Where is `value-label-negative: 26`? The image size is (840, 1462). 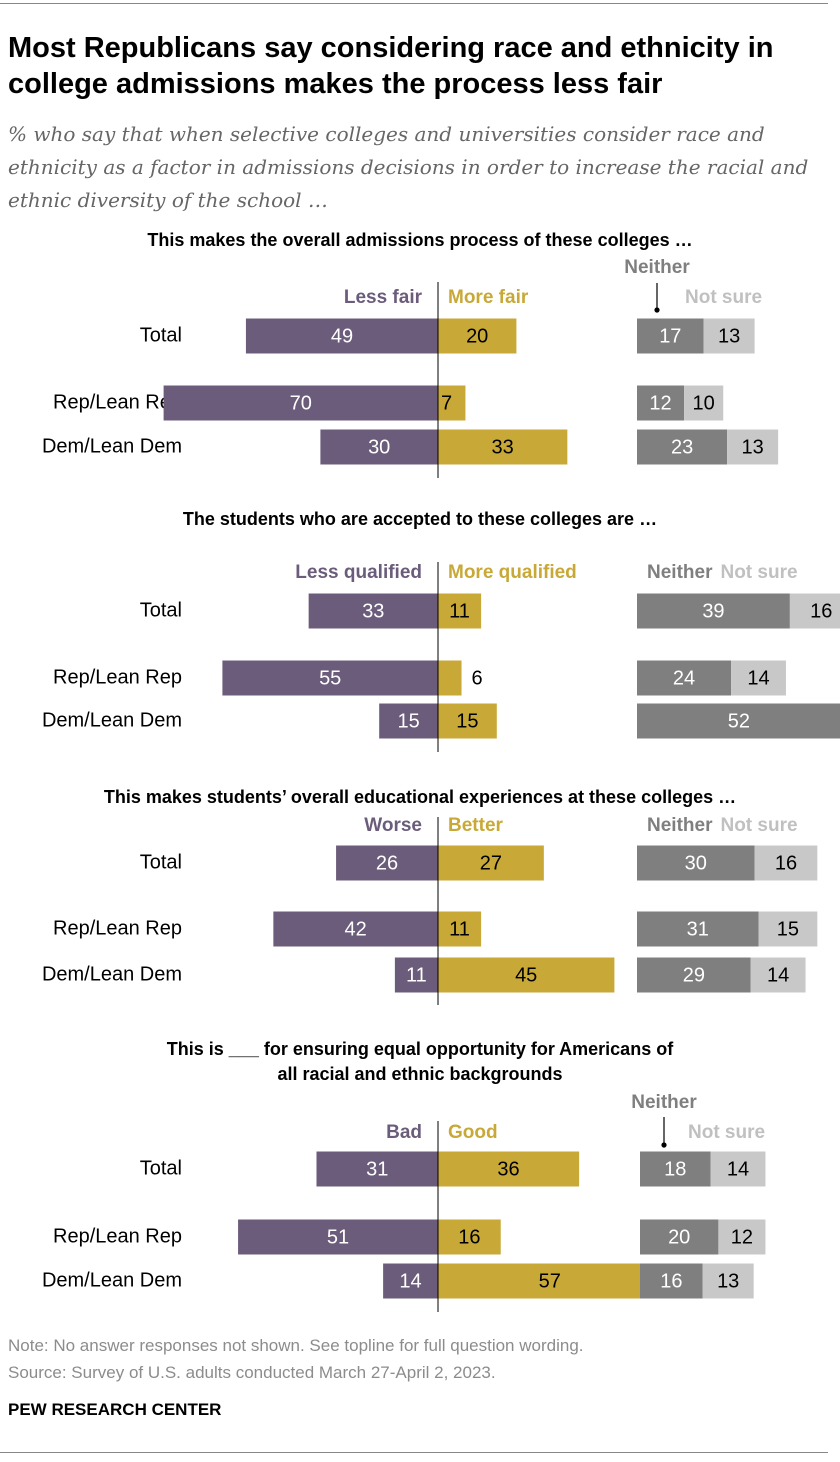 value-label-negative: 26 is located at coordinates (387, 863).